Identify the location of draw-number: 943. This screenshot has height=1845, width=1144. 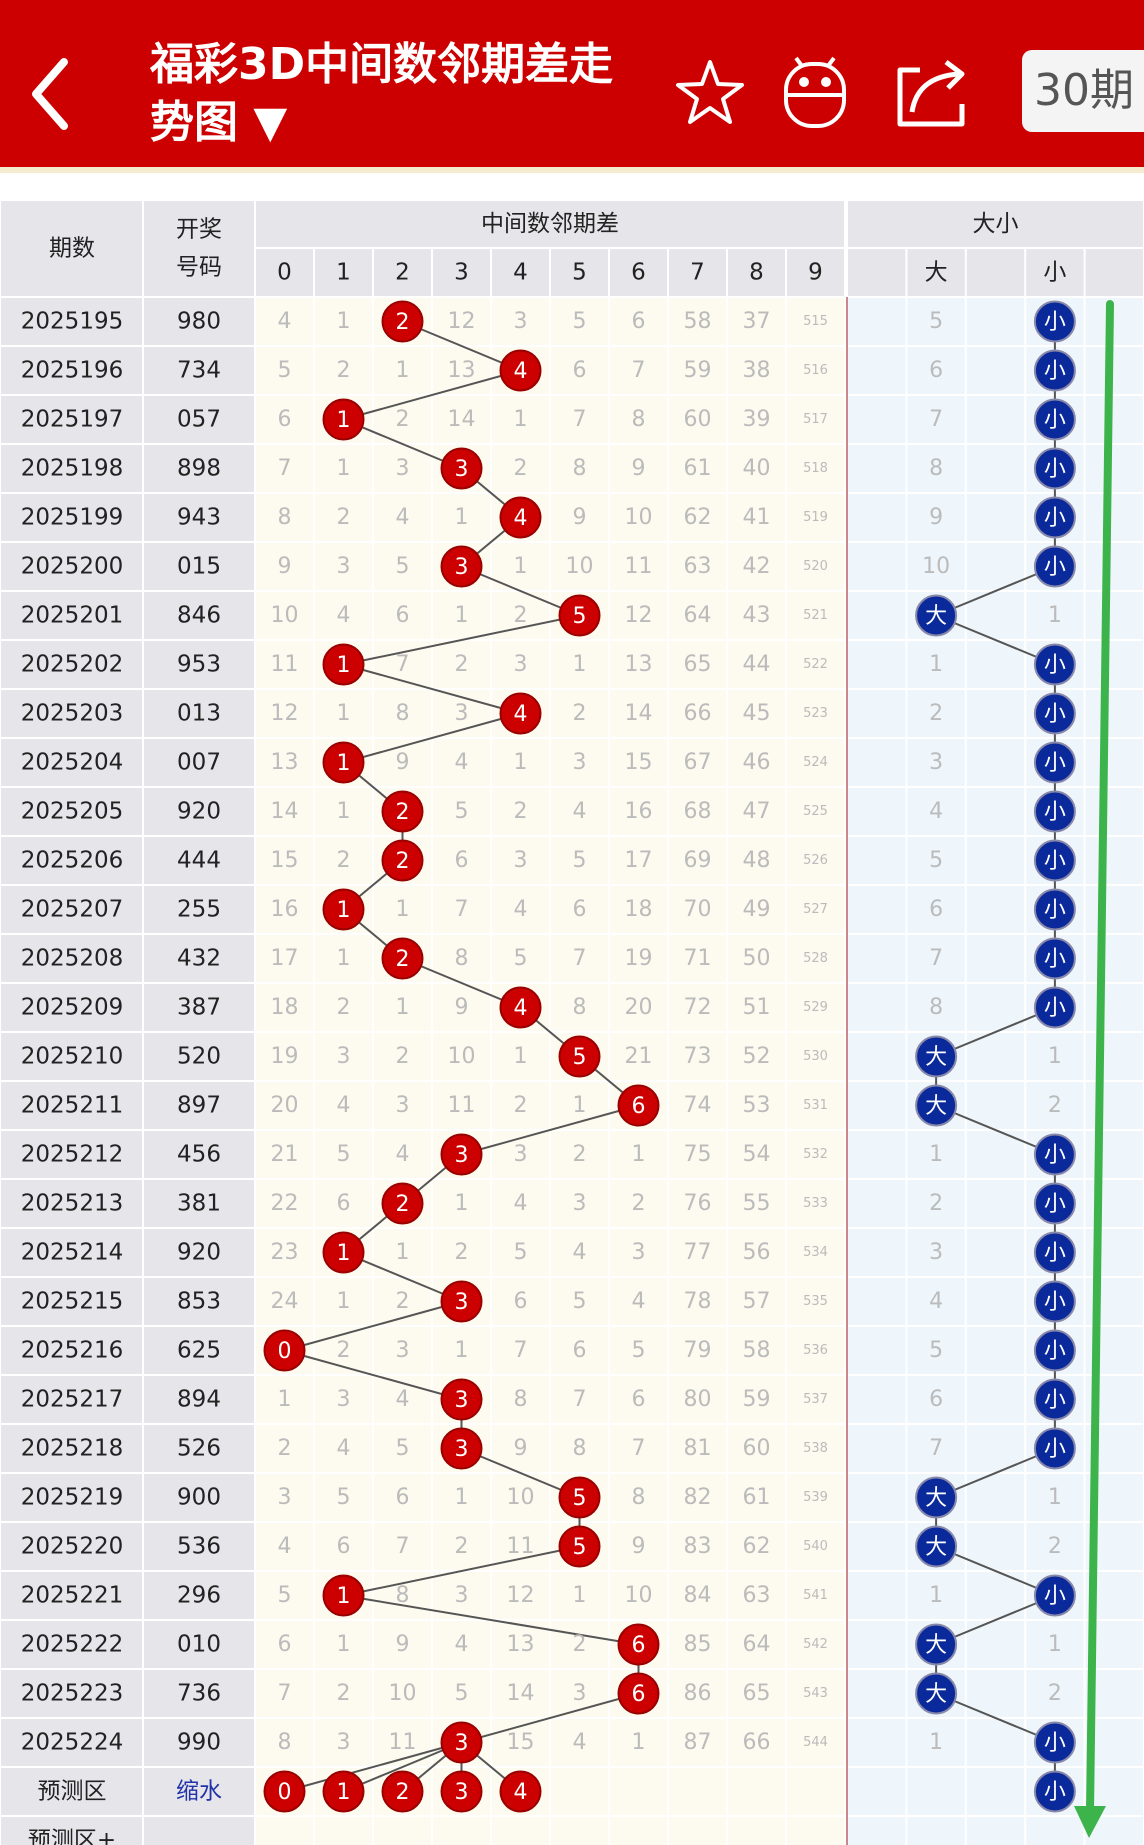
(199, 518).